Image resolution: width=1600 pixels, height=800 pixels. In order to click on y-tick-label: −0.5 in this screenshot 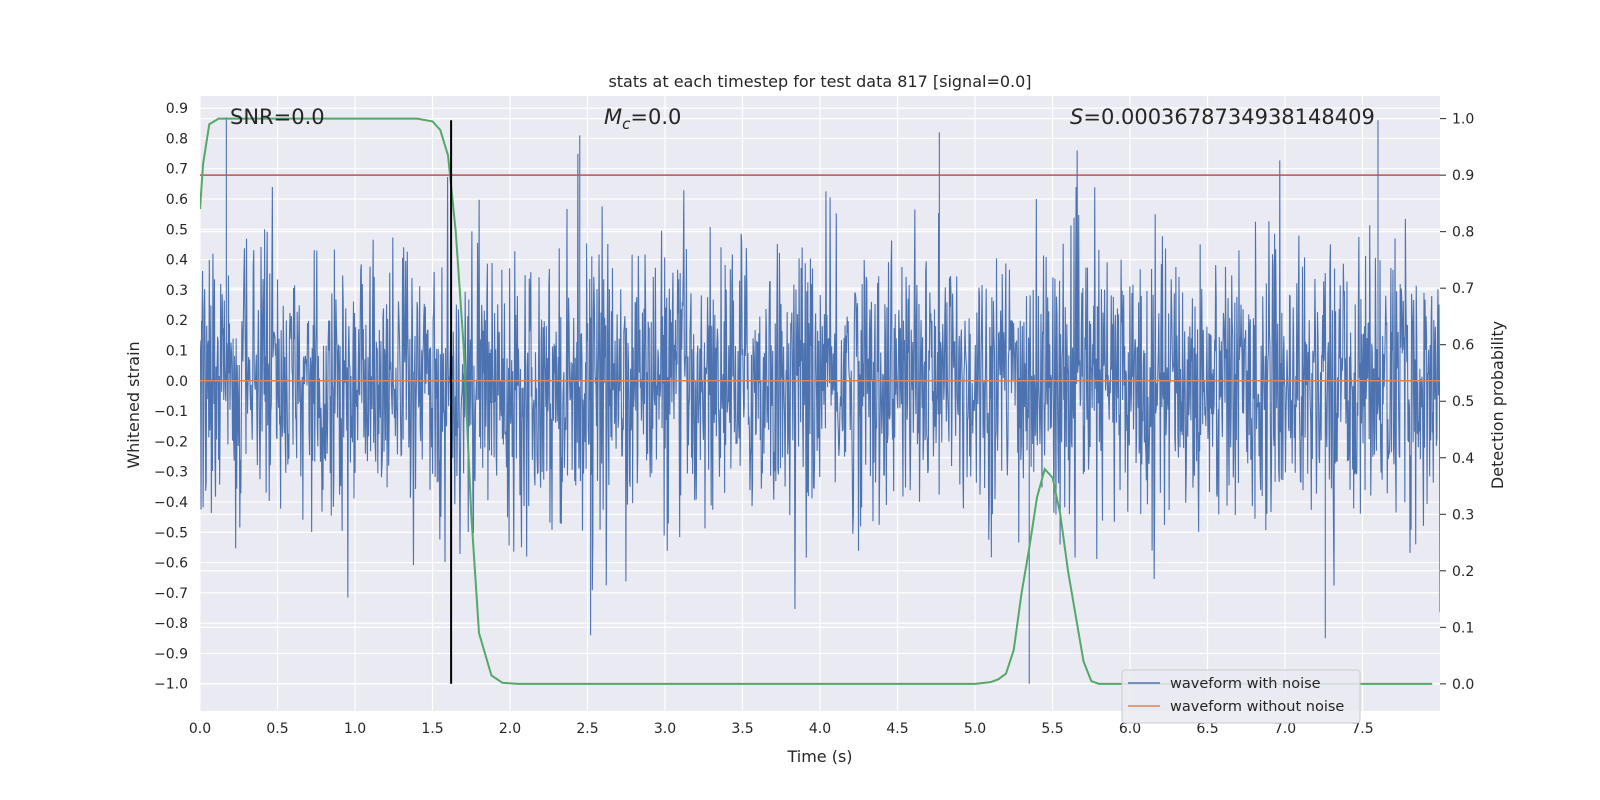, I will do `click(171, 533)`.